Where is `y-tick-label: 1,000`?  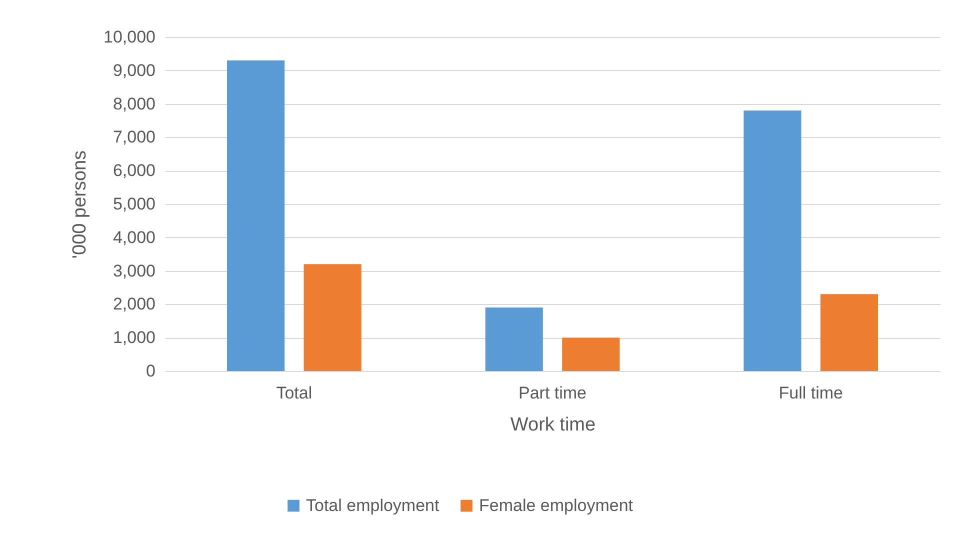 y-tick-label: 1,000 is located at coordinates (134, 338).